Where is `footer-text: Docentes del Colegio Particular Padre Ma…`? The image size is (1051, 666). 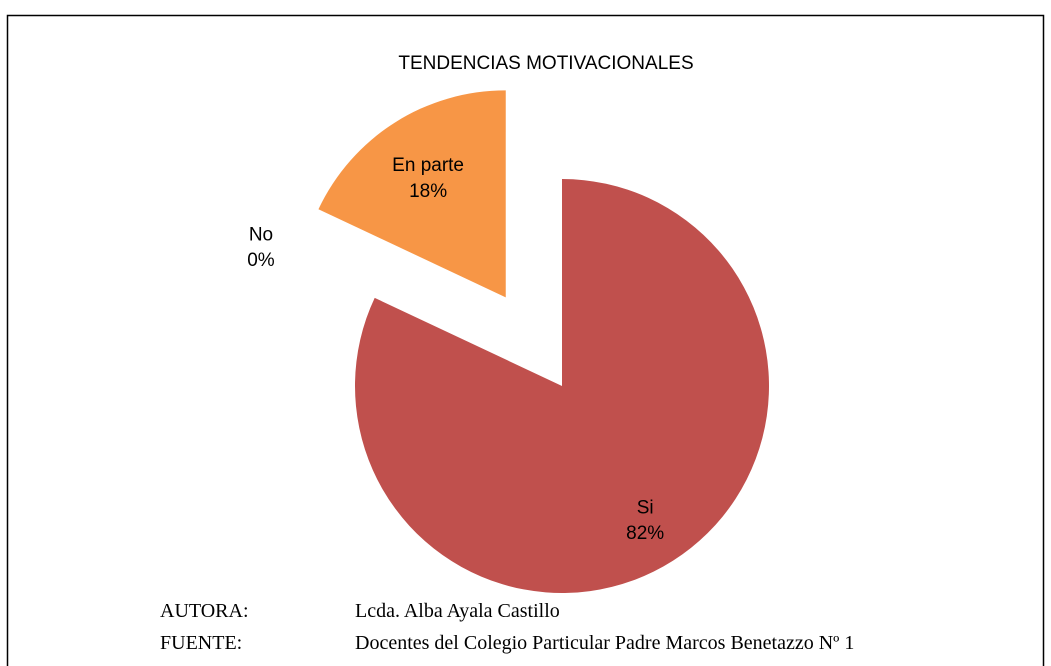 footer-text: Docentes del Colegio Particular Padre Ma… is located at coordinates (604, 643).